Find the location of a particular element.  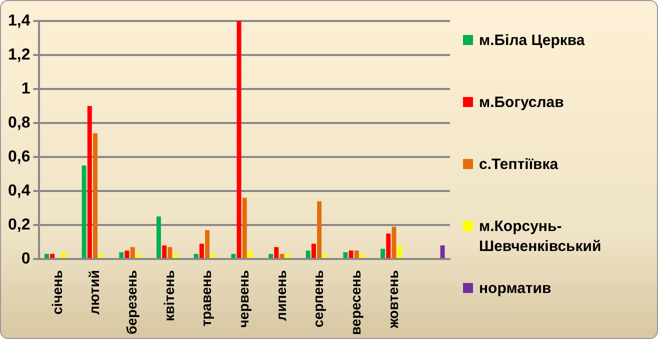

x-tick-label: липень is located at coordinates (280, 295).